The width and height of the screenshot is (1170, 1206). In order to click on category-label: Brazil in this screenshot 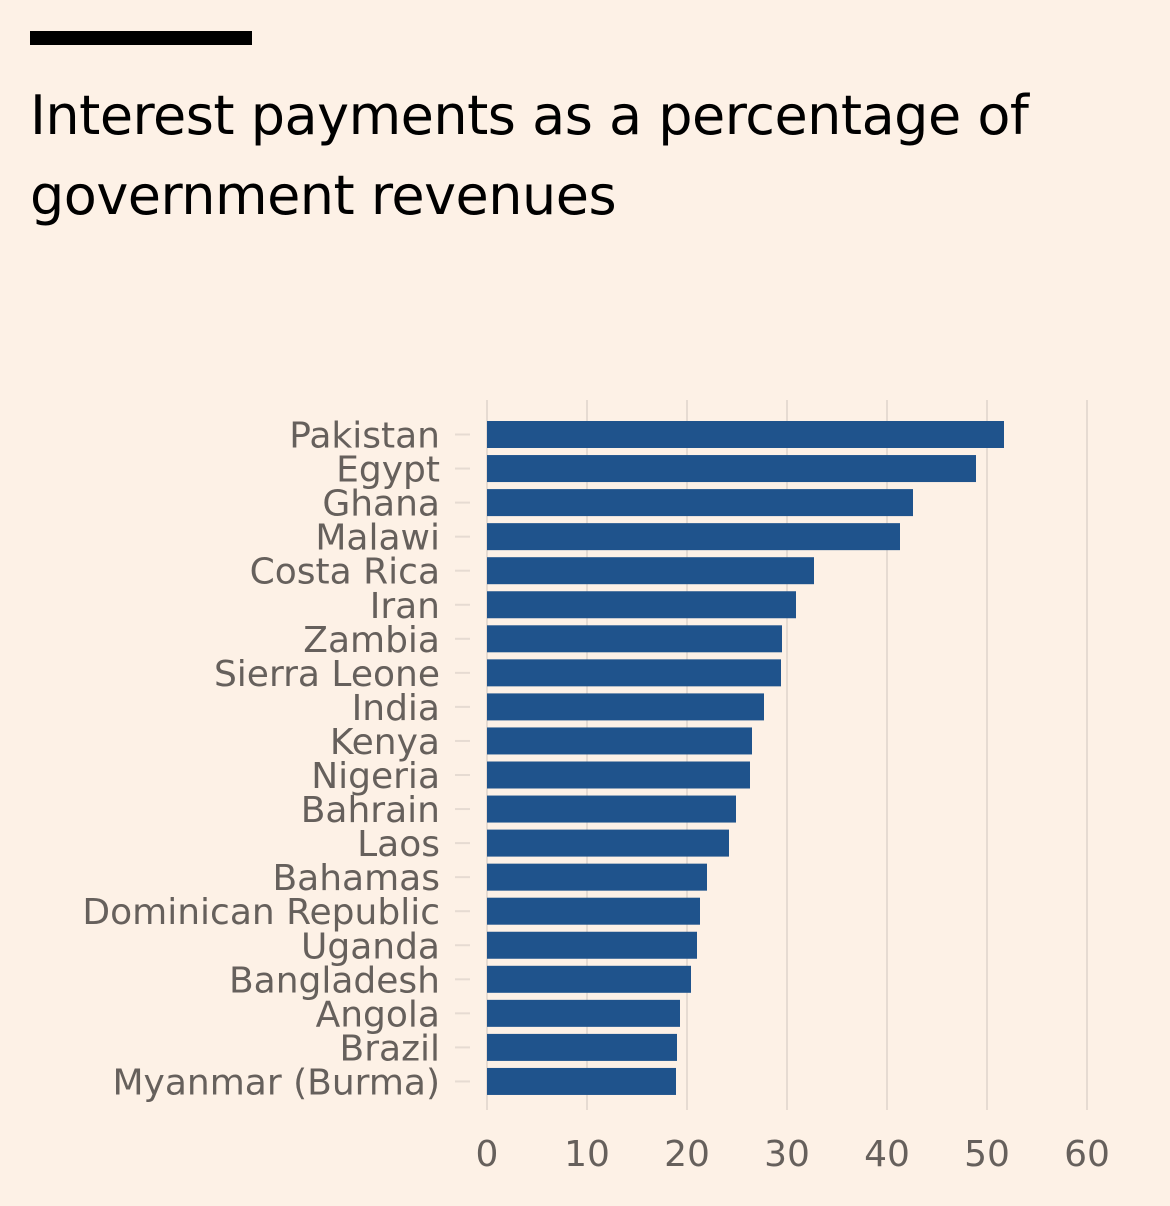, I will do `click(390, 1048)`.